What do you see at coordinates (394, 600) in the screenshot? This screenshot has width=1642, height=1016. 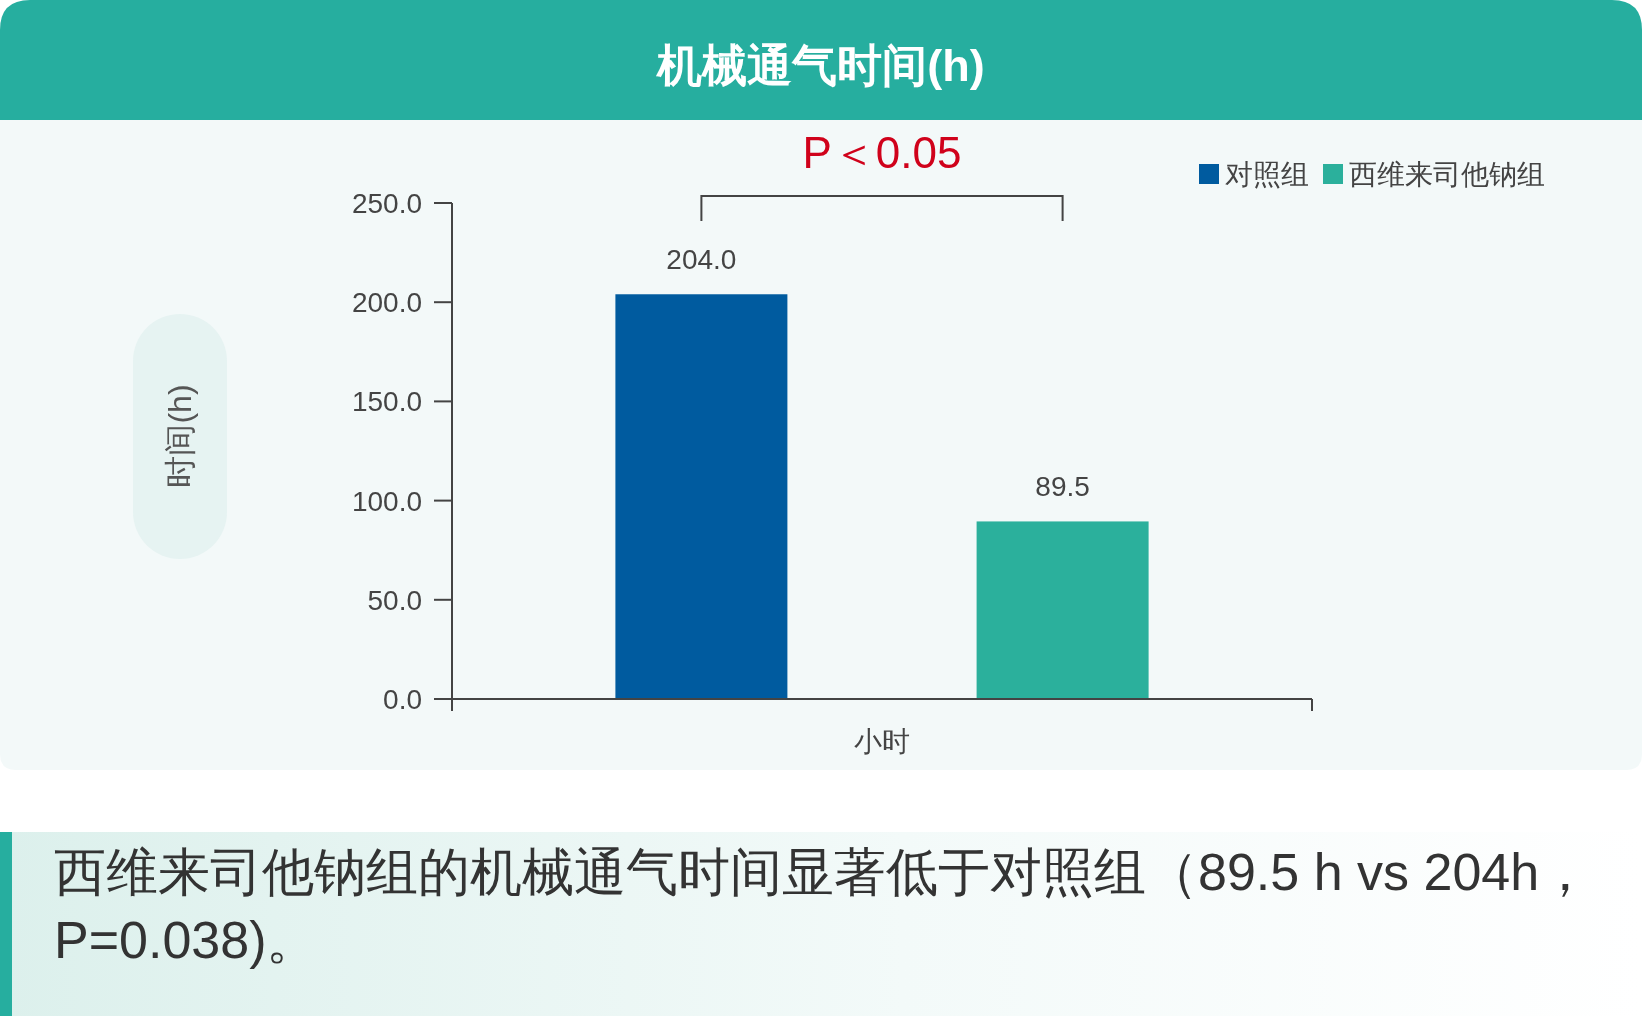 I see `y-tick-label: 50.0` at bounding box center [394, 600].